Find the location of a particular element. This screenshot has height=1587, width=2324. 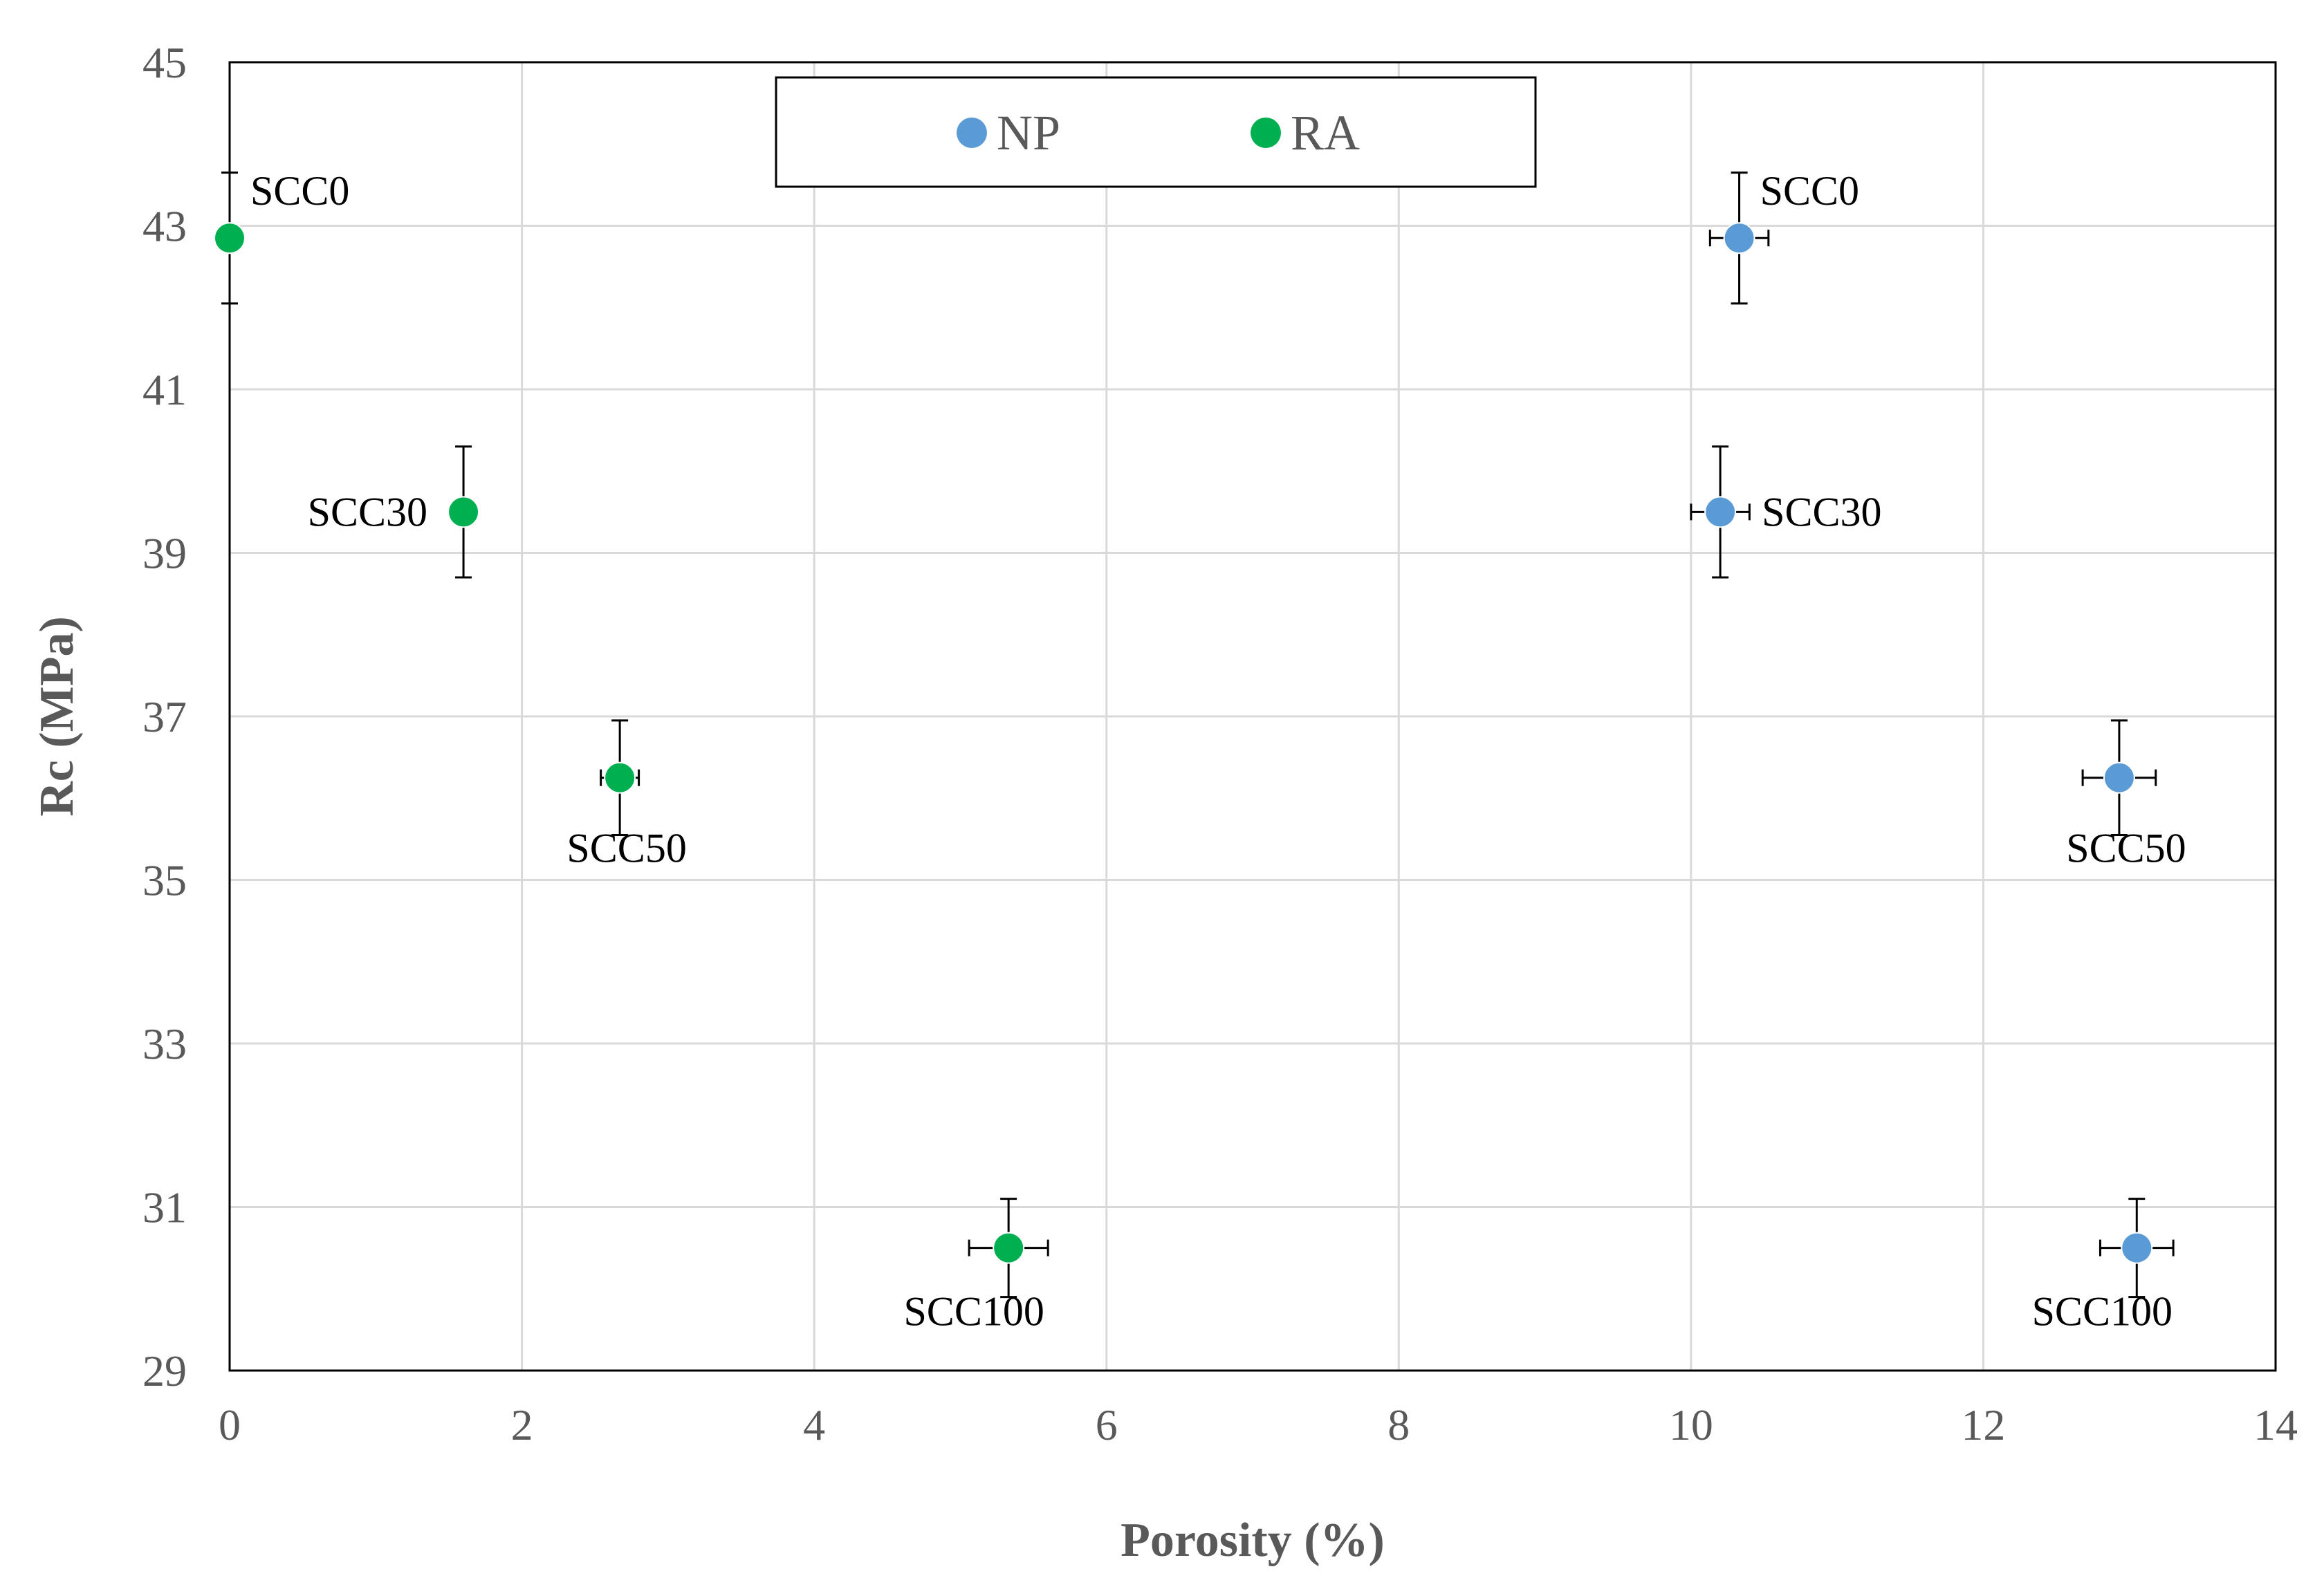

data-point-np-scc30 is located at coordinates (1720, 512).